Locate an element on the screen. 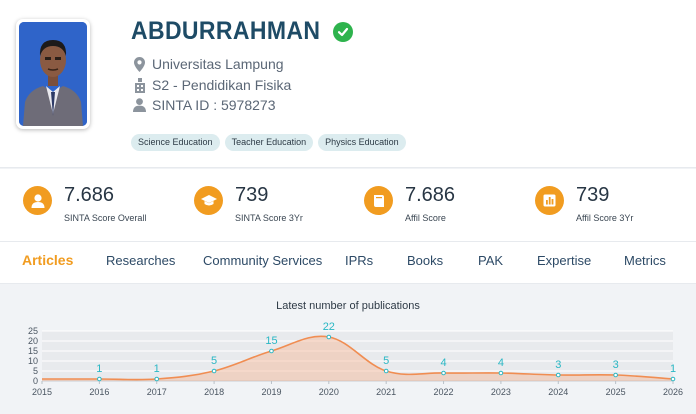  series-area is located at coordinates (357, 358).